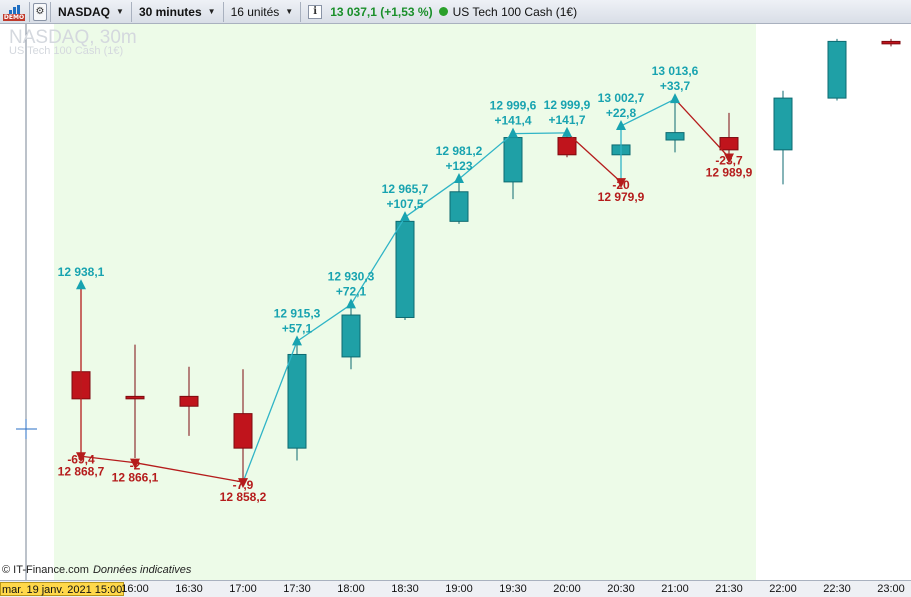 This screenshot has width=911, height=597. I want to click on info-icon: i, so click(315, 11).